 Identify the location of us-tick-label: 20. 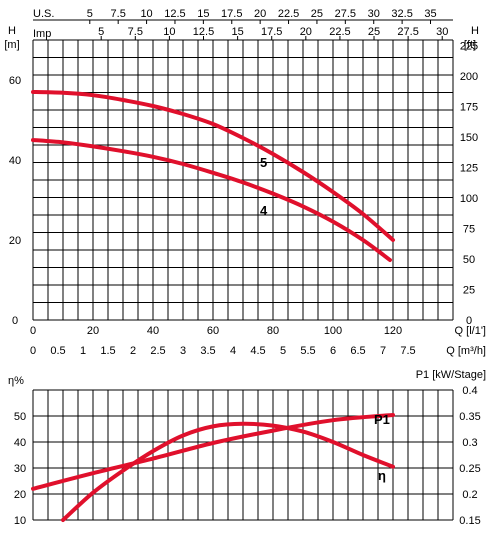
(260, 14).